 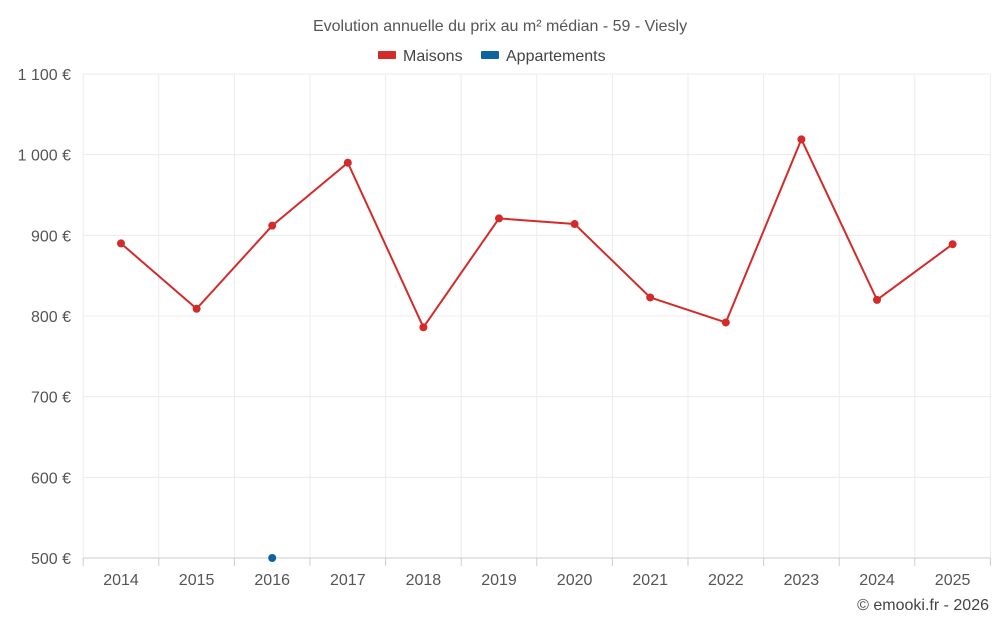 I want to click on legend-label-appartements: Appartements, so click(x=556, y=56).